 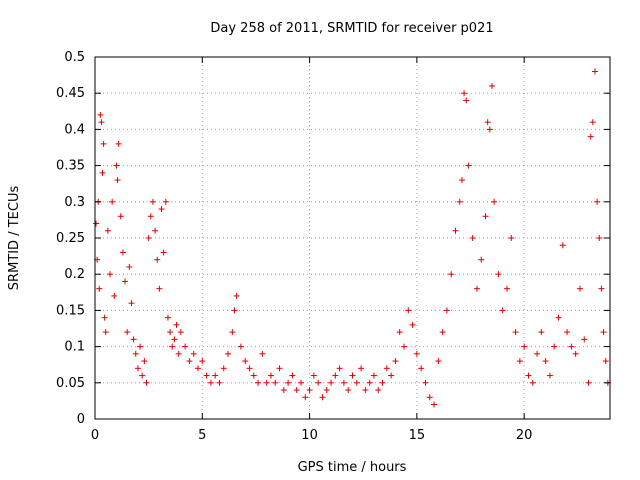 What do you see at coordinates (74, 274) in the screenshot?
I see `y-tick-label: 0.2` at bounding box center [74, 274].